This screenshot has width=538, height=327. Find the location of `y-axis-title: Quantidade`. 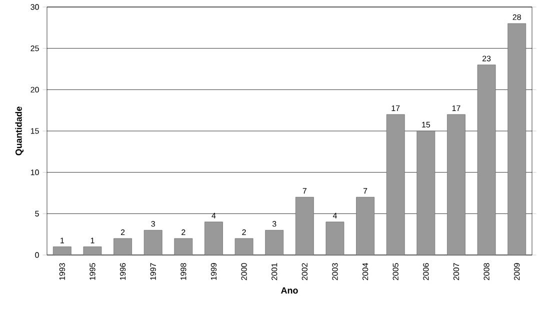

y-axis-title: Quantidade is located at coordinates (19, 131).